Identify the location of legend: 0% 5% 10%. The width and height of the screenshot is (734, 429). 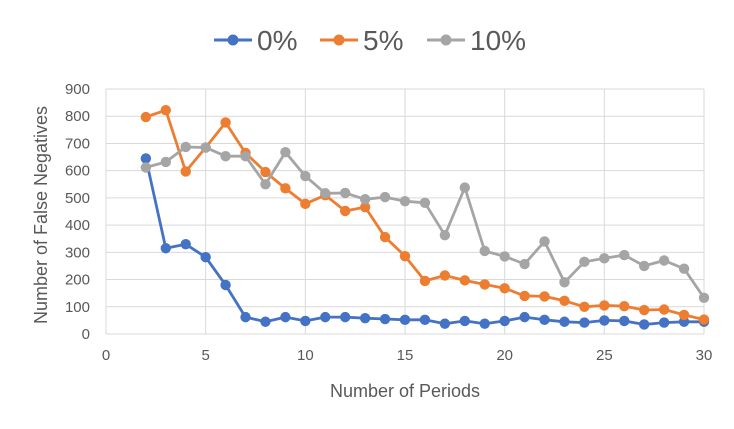
(370, 40).